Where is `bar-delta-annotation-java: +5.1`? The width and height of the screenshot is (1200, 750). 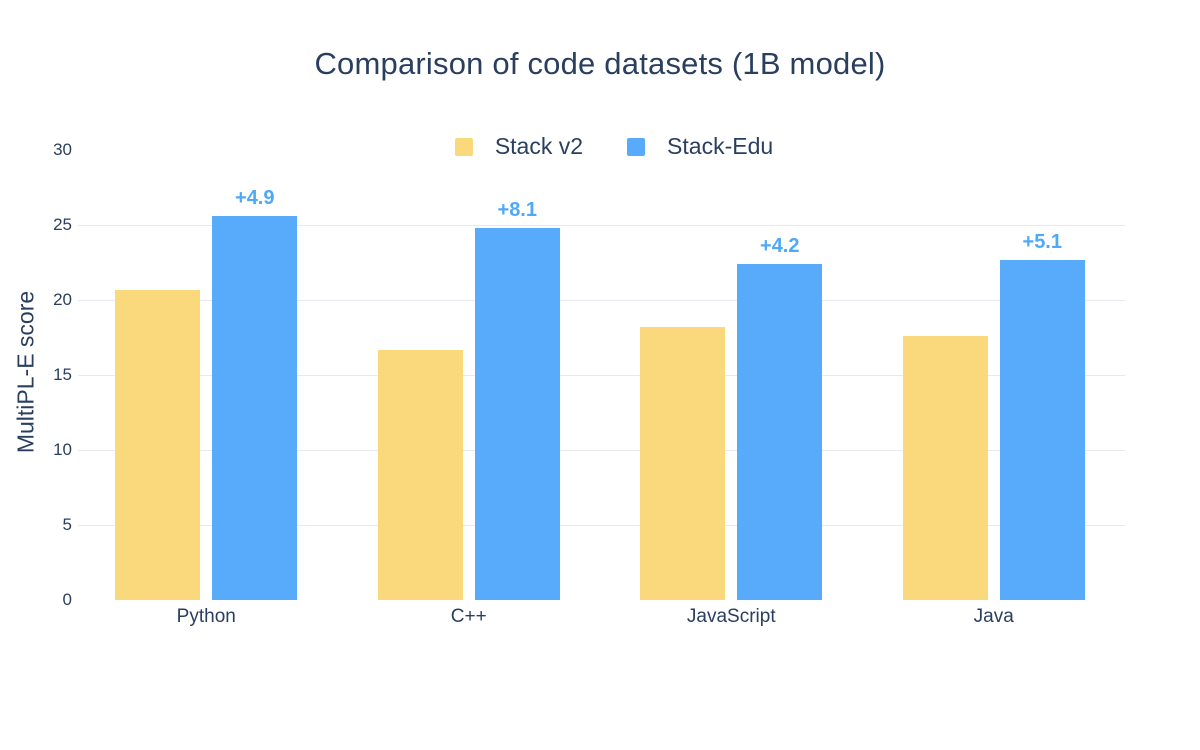 bar-delta-annotation-java: +5.1 is located at coordinates (1042, 241).